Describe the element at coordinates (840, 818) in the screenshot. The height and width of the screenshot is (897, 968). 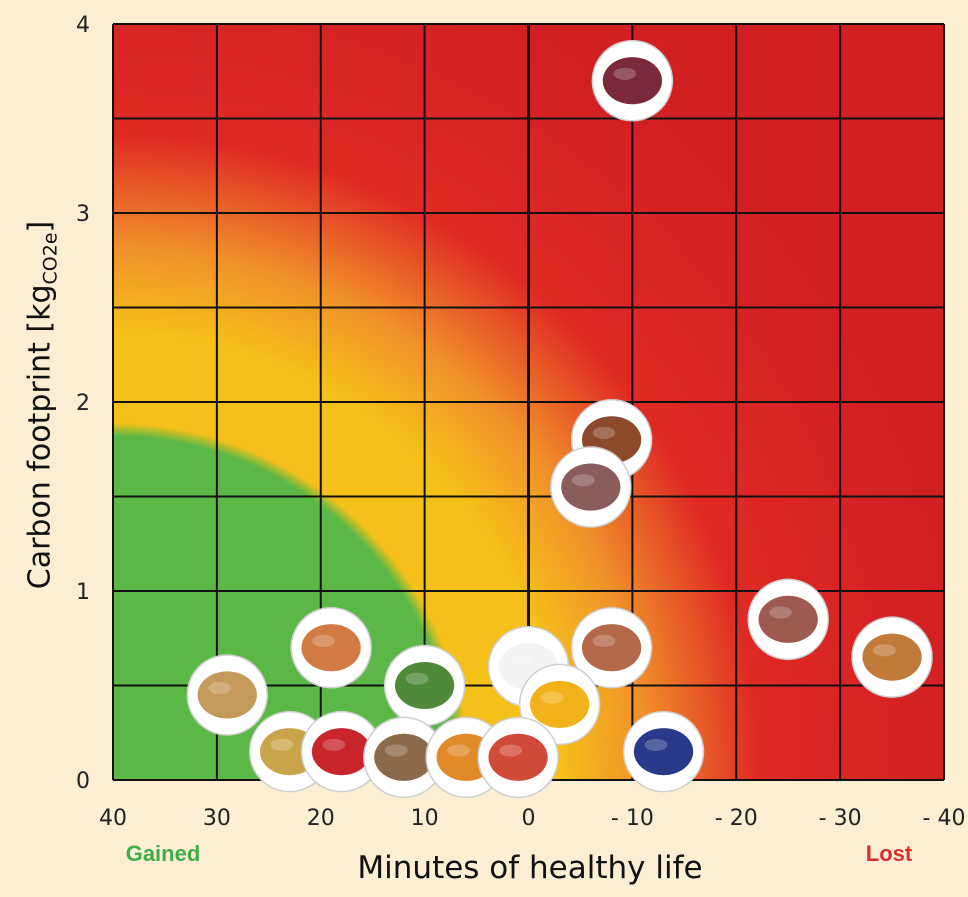
I see `x-tick-label: - 30` at that location.